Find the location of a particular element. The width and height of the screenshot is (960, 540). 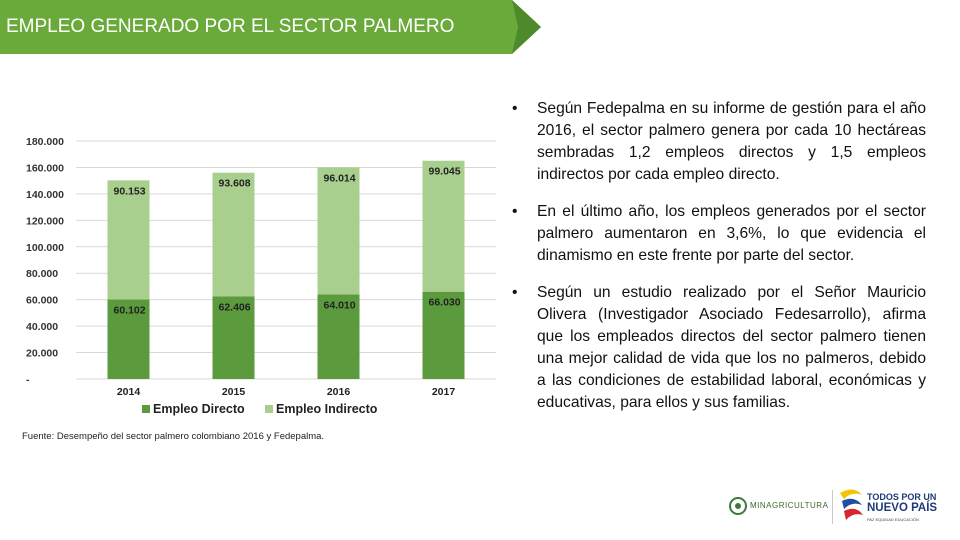

data-label: 66.030 is located at coordinates (445, 303).